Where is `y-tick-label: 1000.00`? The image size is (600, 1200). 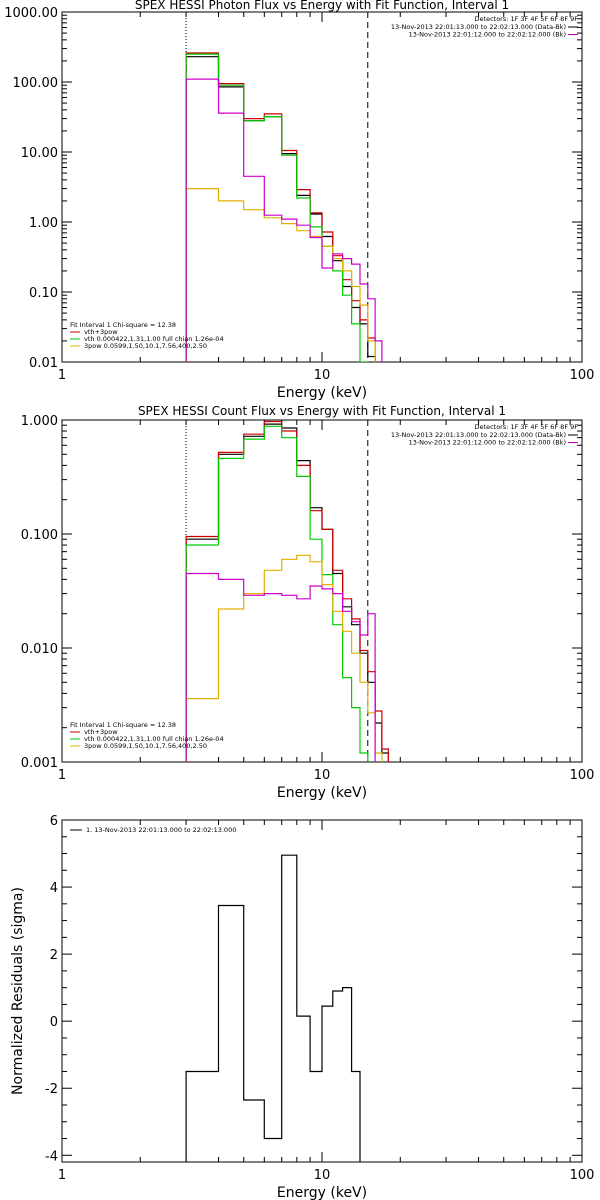 y-tick-label: 1000.00 is located at coordinates (31, 13).